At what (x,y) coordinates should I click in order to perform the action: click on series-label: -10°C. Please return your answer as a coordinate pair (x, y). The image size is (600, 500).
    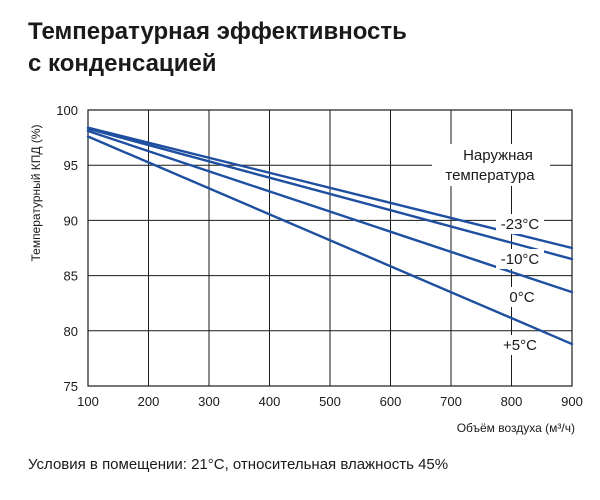
    Looking at the image, I should click on (520, 259).